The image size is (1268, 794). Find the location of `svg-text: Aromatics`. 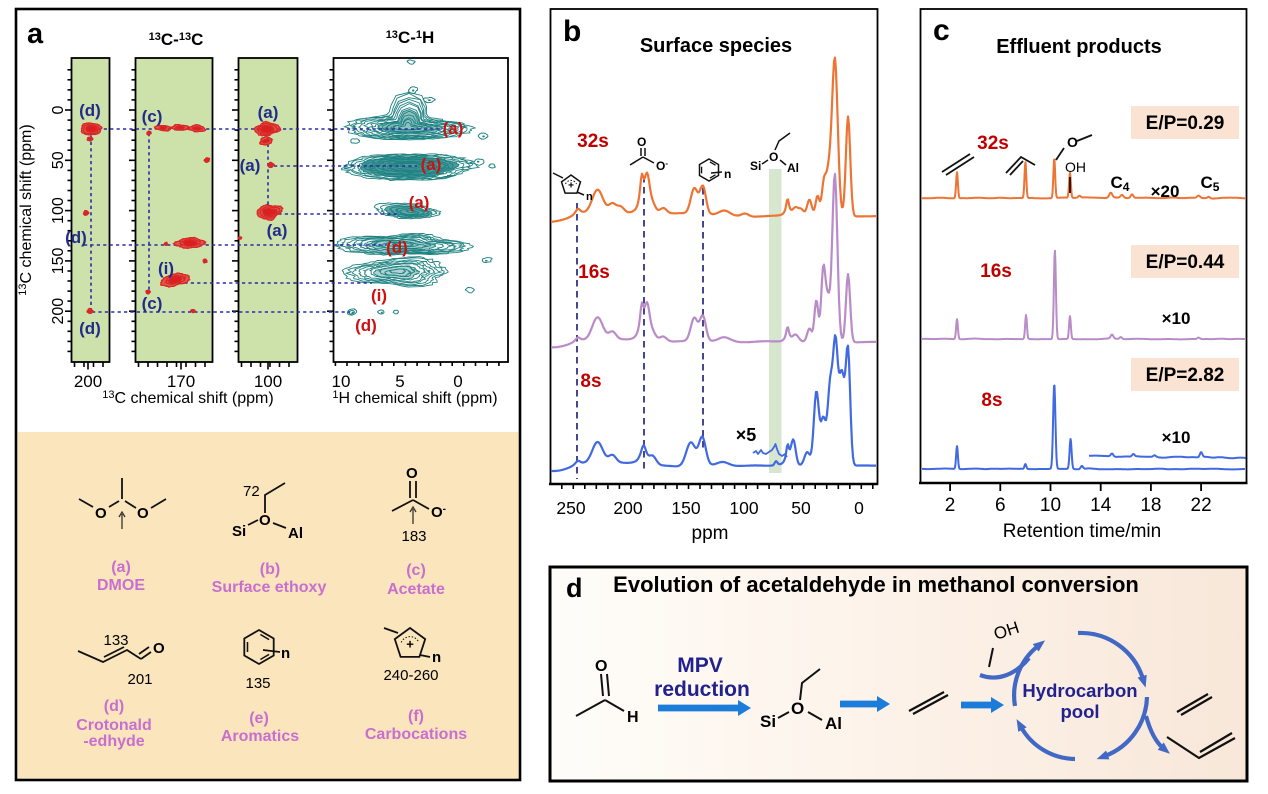

svg-text: Aromatics is located at coordinates (260, 736).